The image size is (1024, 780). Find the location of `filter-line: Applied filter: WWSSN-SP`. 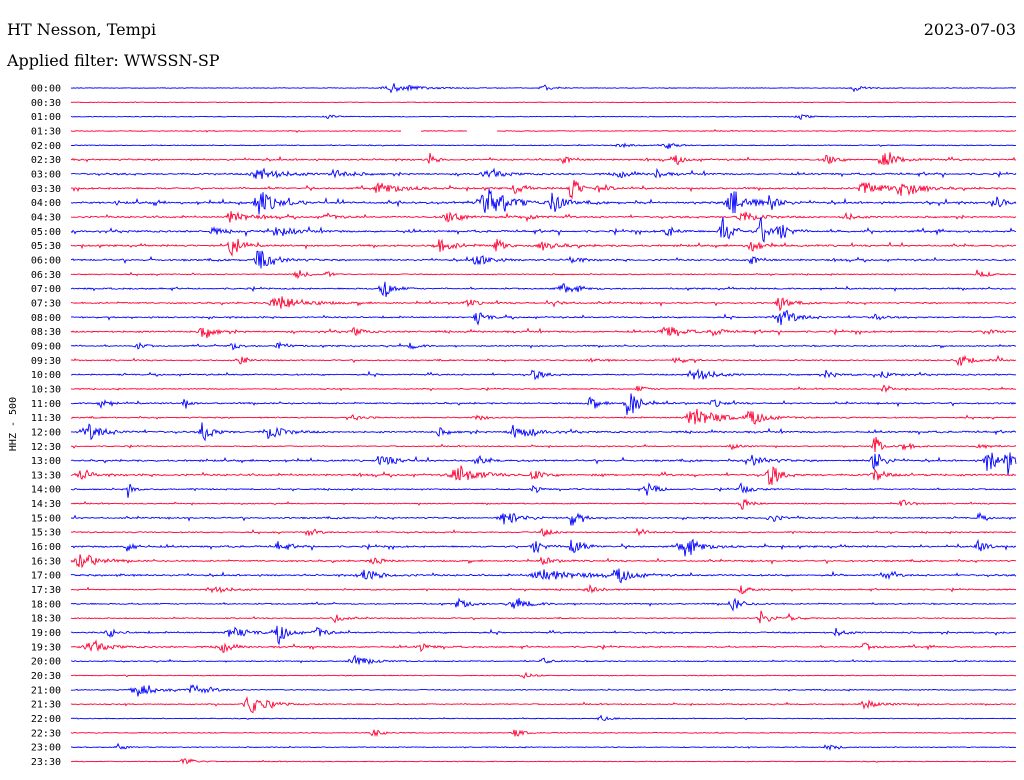

filter-line: Applied filter: WWSSN-SP is located at coordinates (113, 60).